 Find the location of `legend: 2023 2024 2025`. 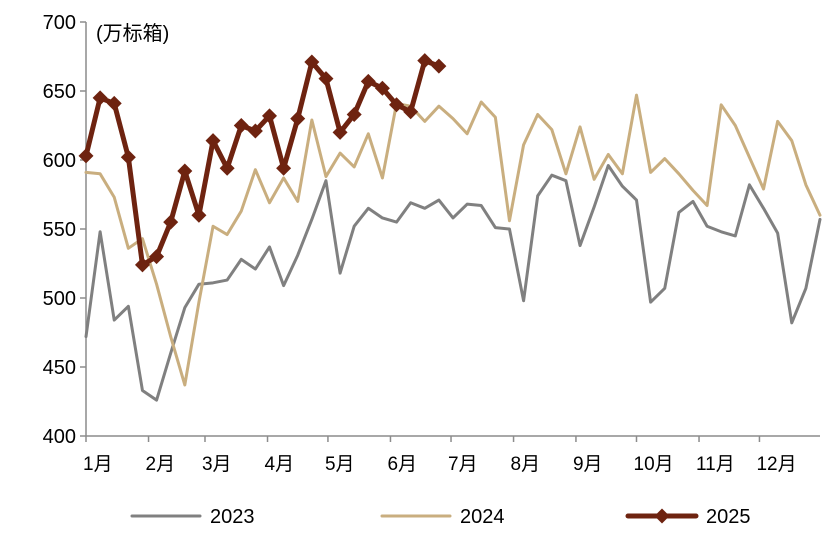

legend: 2023 2024 2025 is located at coordinates (440, 517).